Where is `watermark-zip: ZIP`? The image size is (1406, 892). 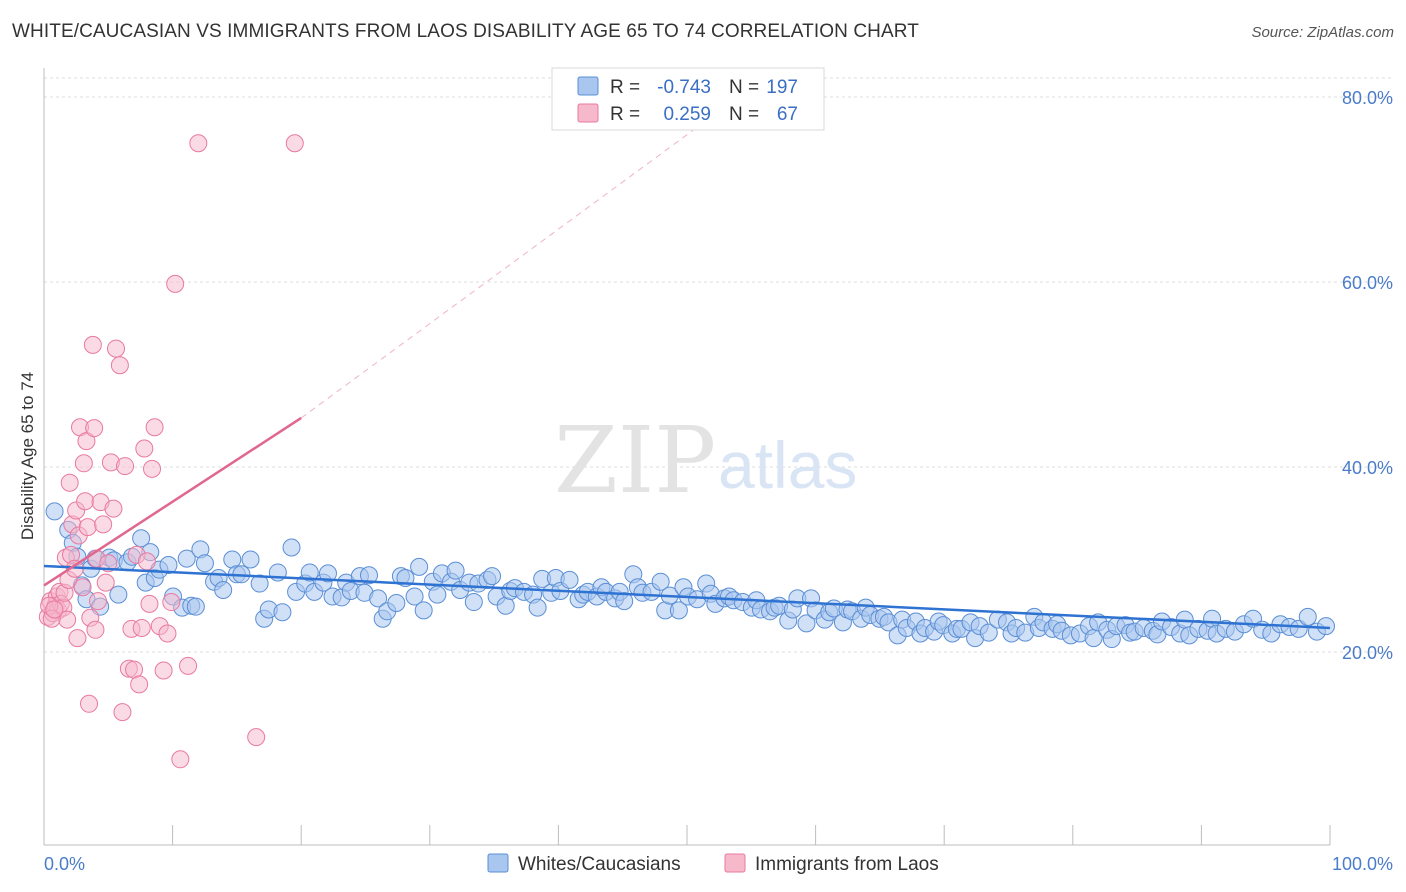 watermark-zip: ZIP is located at coordinates (635, 460).